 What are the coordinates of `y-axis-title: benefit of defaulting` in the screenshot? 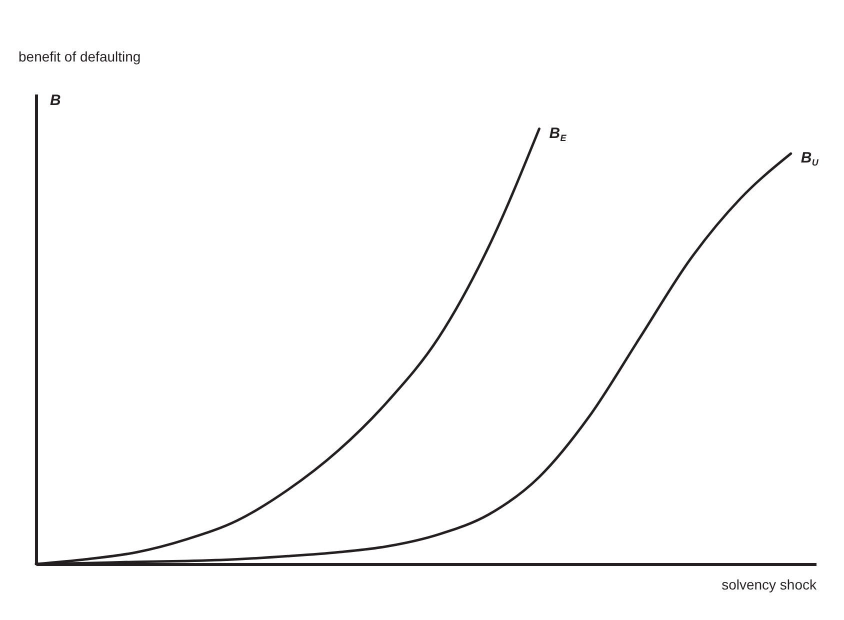 It's located at (79, 56).